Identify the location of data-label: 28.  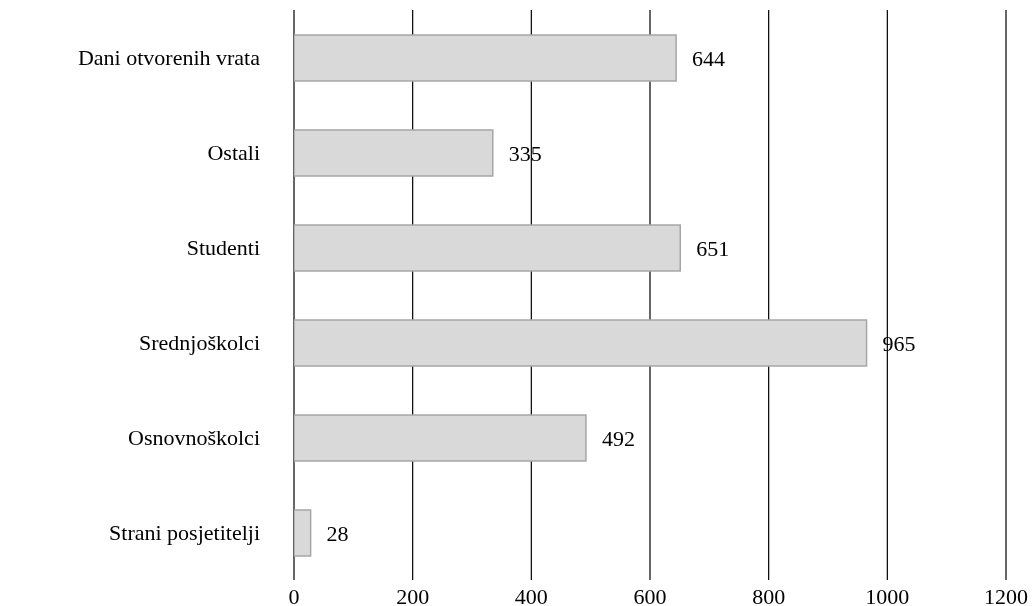
(337, 533).